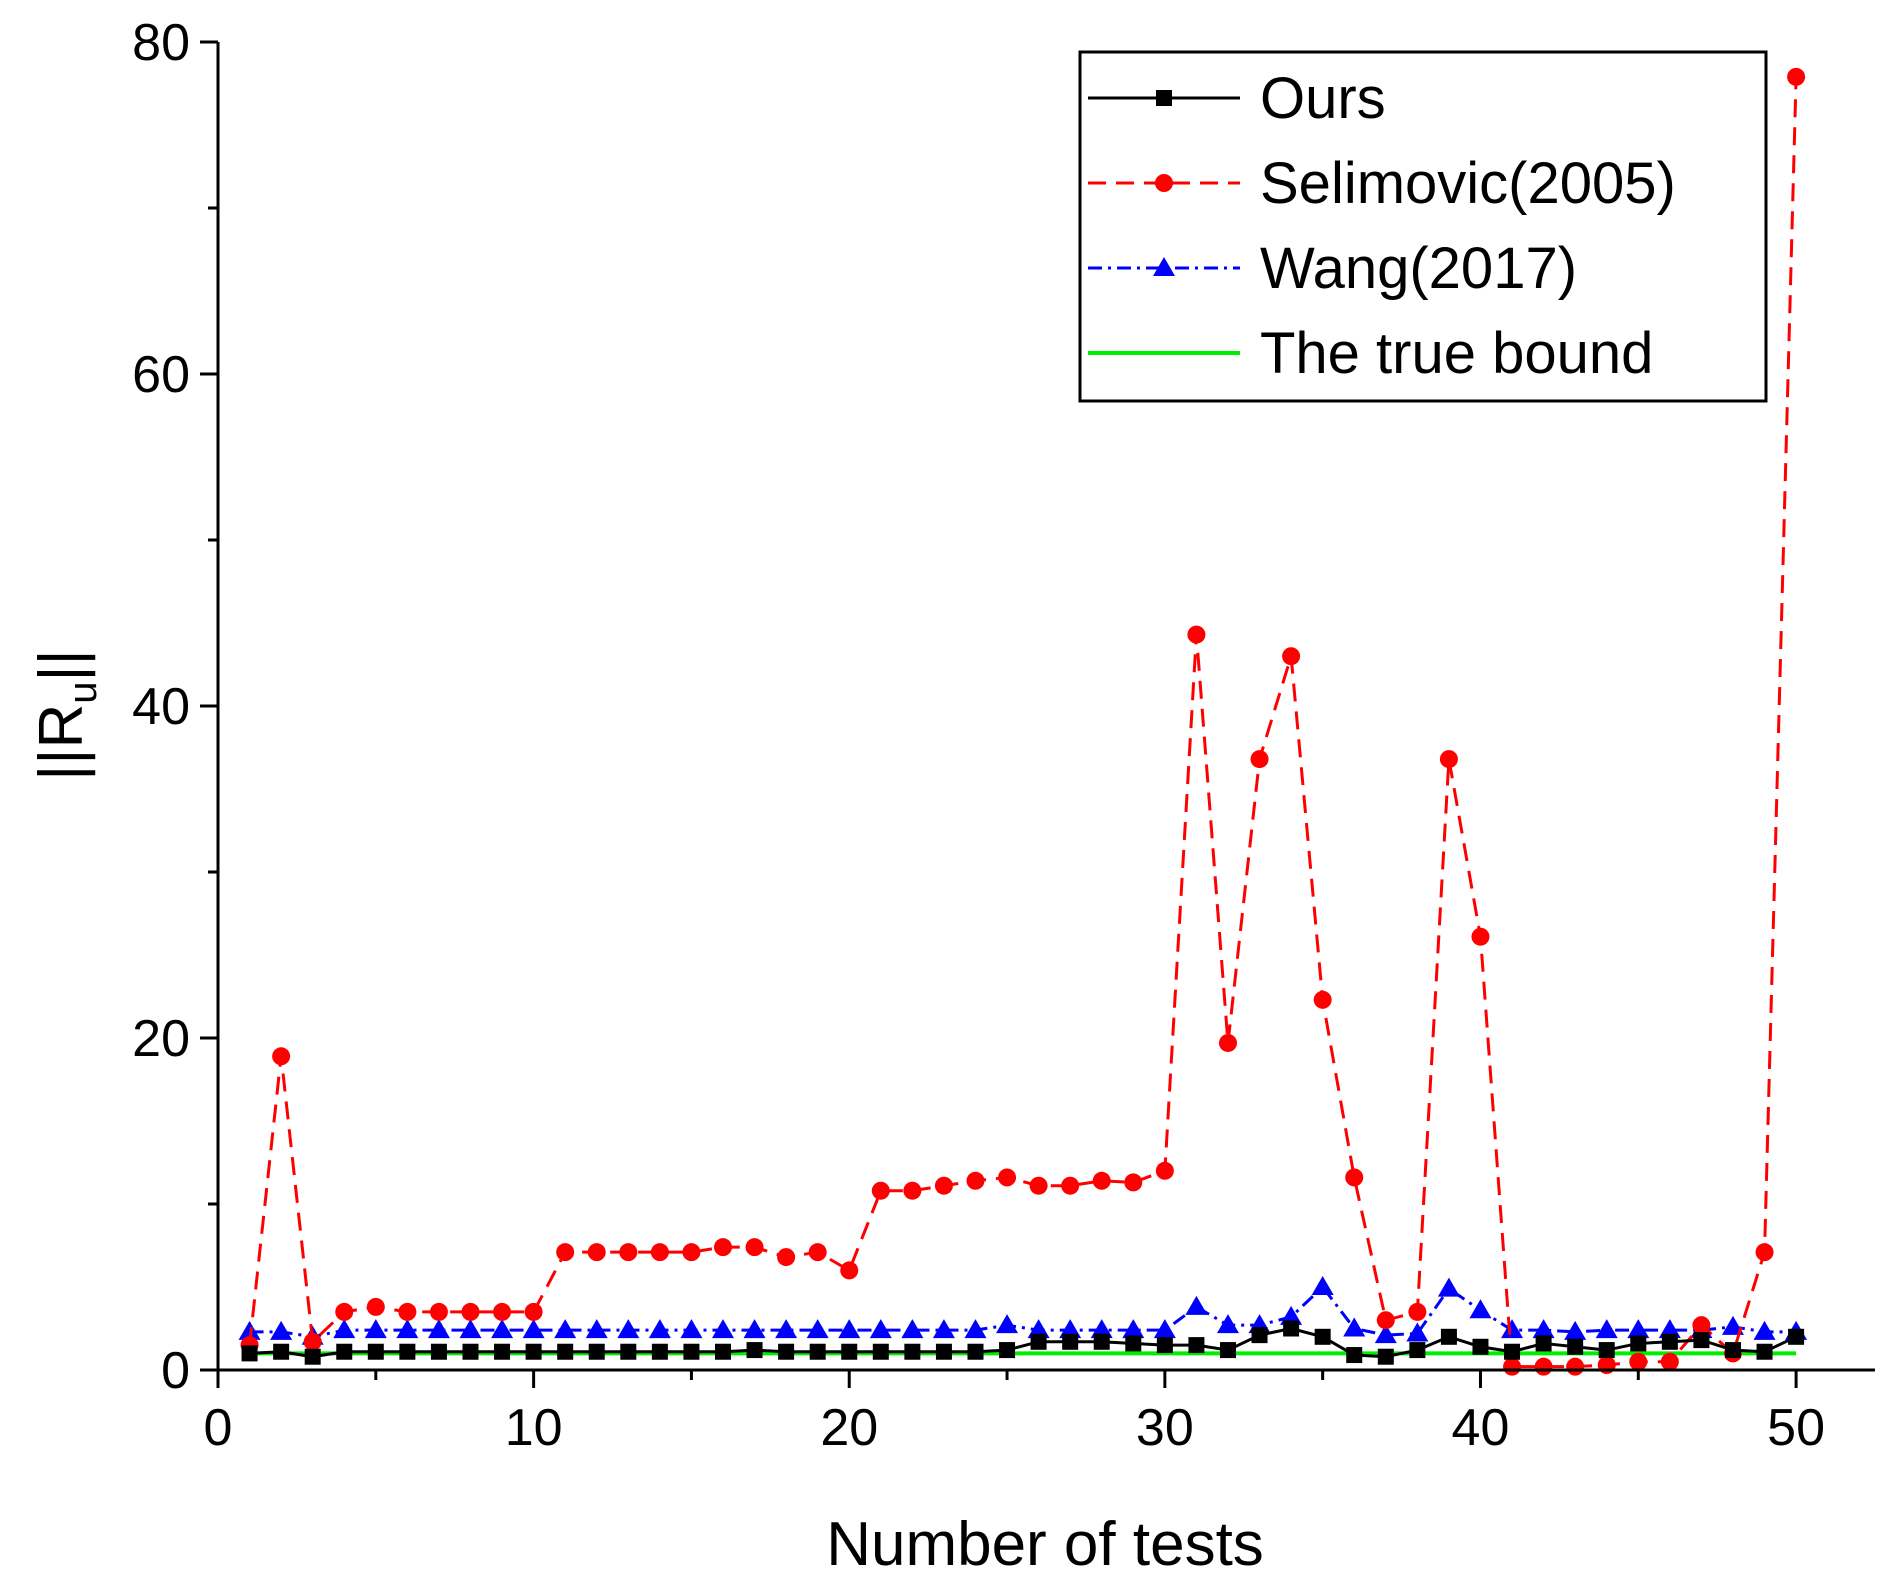 This screenshot has height=1581, width=1883. I want to click on x-tick-label: 30, so click(1165, 1428).